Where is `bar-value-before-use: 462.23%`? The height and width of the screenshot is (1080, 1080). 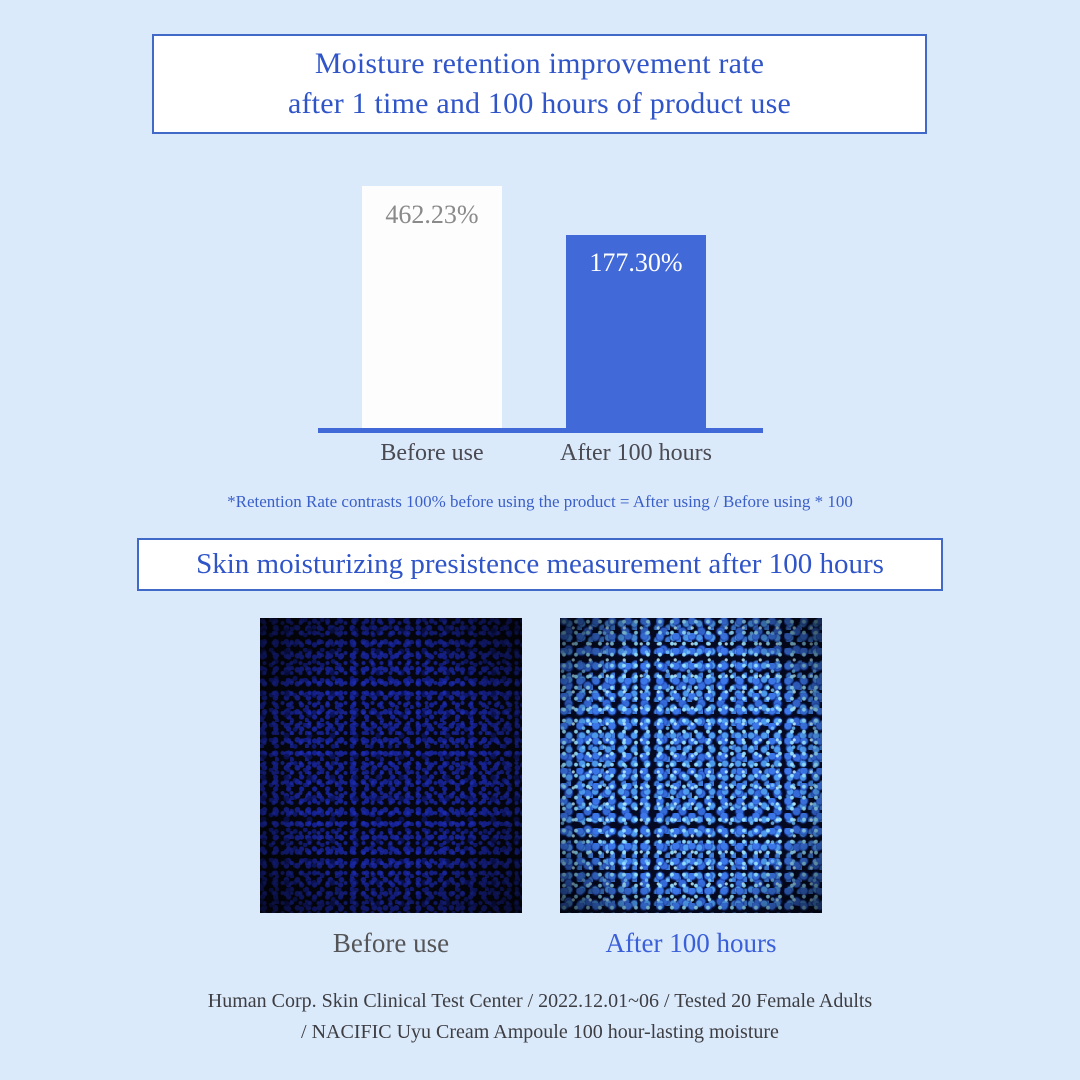
bar-value-before-use: 462.23% is located at coordinates (432, 214).